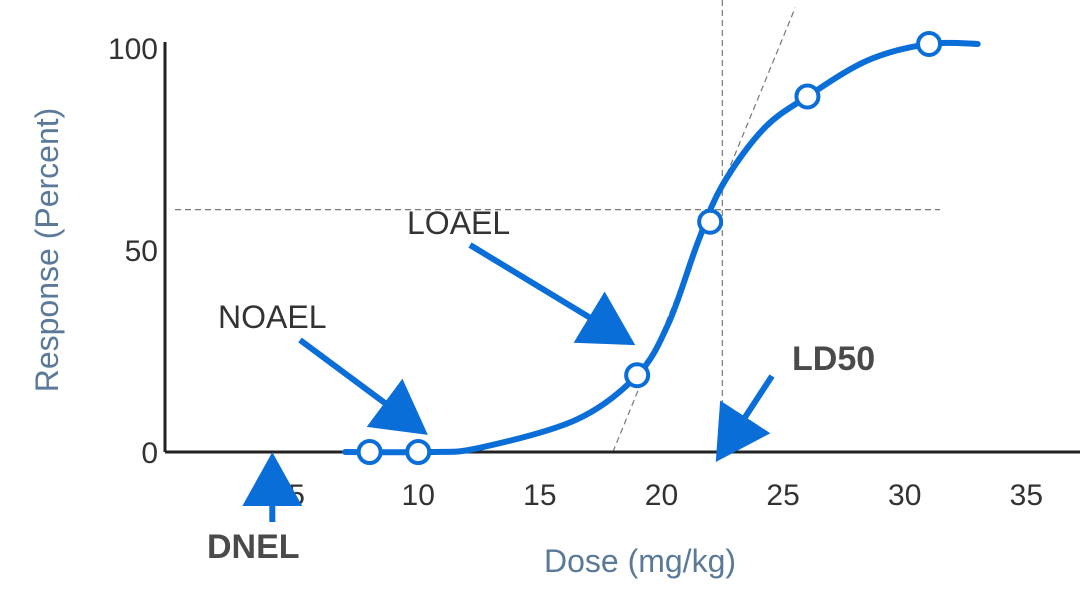  I want to click on y-tick-label: 0, so click(149, 453).